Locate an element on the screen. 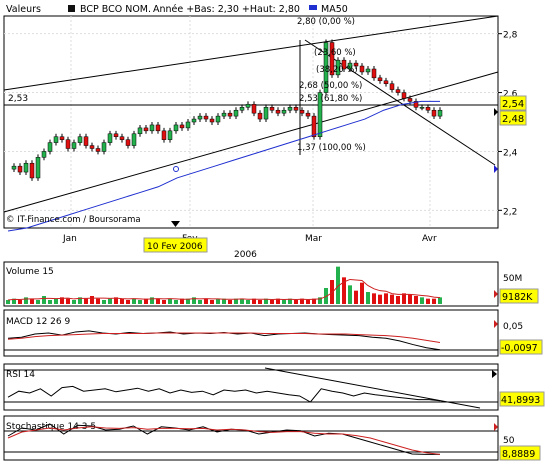  stochastic-label: Stochastique 14 3 5 is located at coordinates (51, 427).